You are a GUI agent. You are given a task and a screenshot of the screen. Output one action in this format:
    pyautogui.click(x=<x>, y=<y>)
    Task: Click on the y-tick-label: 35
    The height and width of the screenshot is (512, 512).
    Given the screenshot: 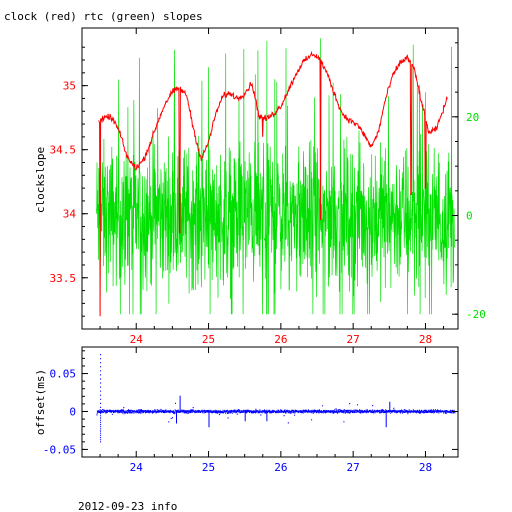 What is the action you would take?
    pyautogui.click(x=69, y=86)
    